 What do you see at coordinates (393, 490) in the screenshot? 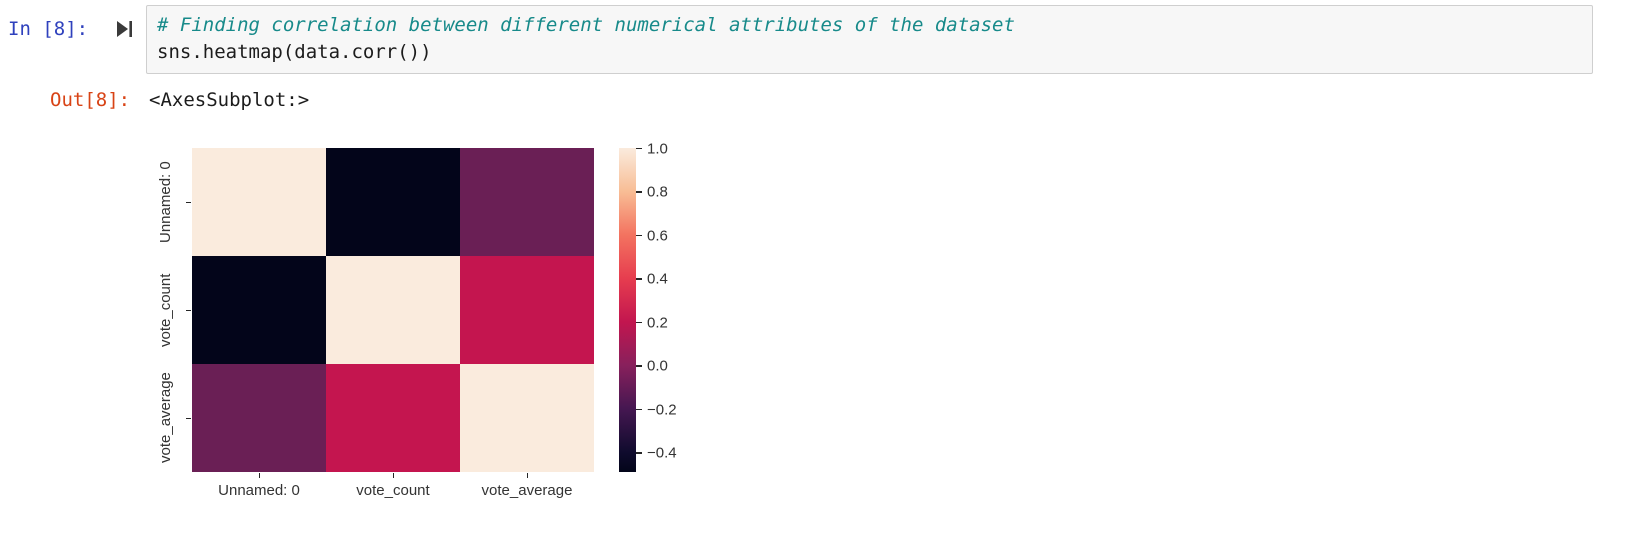
I see `x-axis-tick-label: vote_count` at bounding box center [393, 490].